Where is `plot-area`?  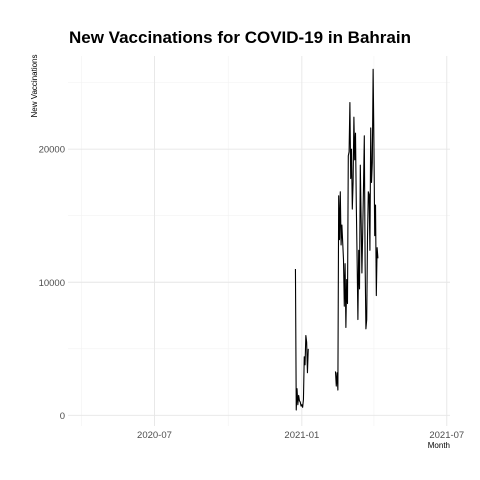 plot-area is located at coordinates (336, 239).